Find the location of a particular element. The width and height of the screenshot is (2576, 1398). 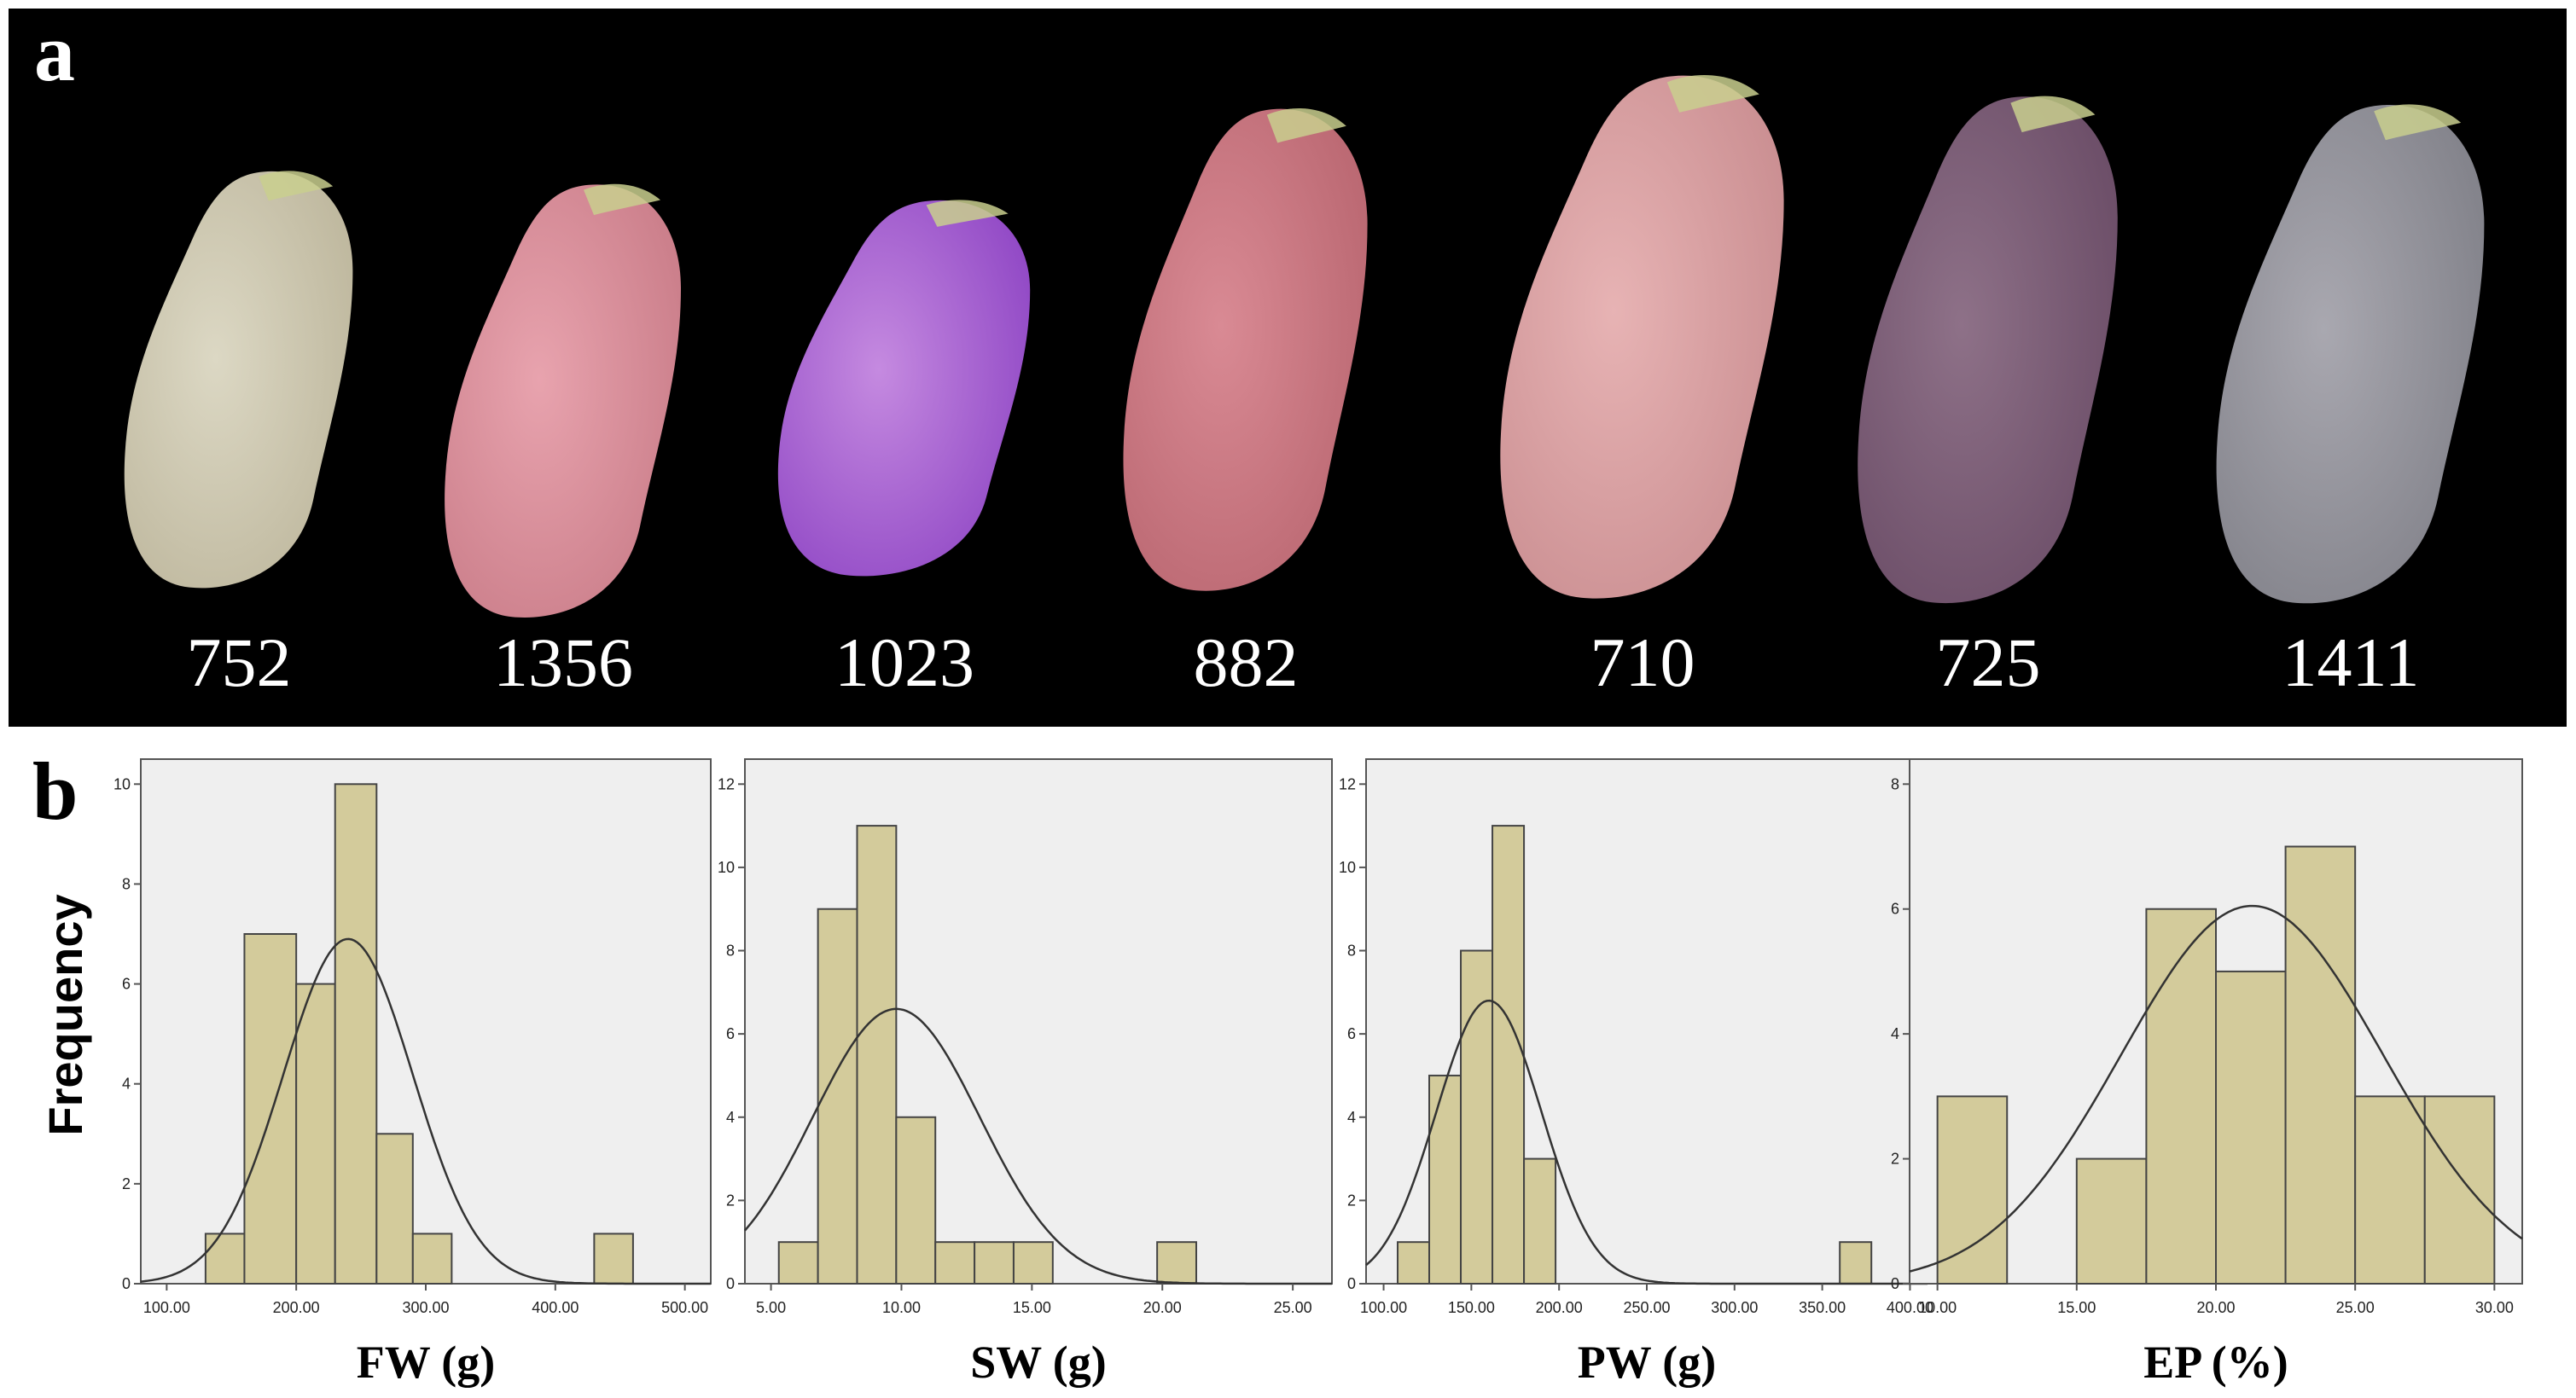

fruit-label: 1411 is located at coordinates (2351, 662).